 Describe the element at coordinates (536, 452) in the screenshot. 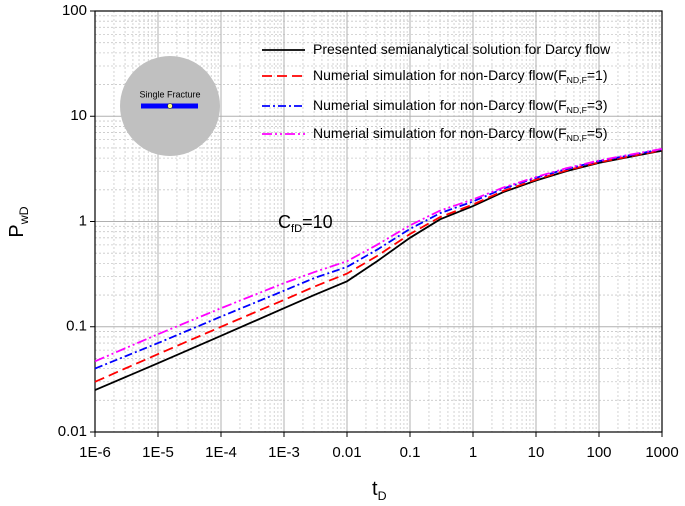

I see `x-tick-label: 10` at that location.